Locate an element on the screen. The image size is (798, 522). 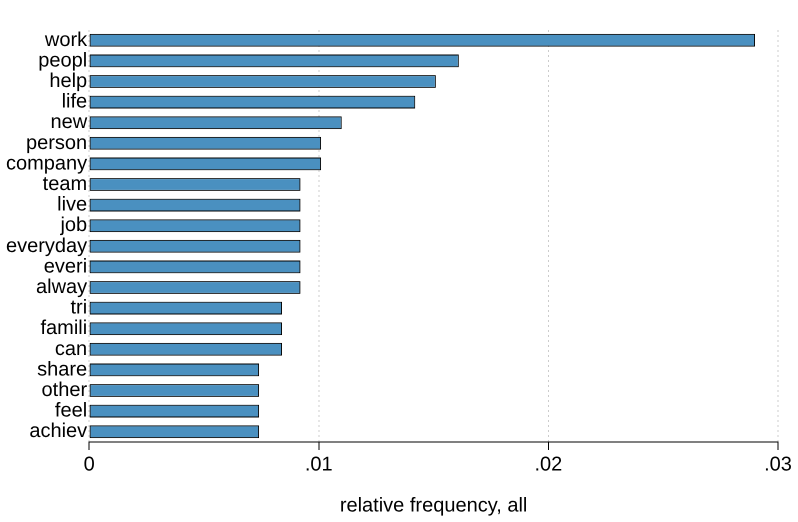
y-tick-label: peopl is located at coordinates (63, 60).